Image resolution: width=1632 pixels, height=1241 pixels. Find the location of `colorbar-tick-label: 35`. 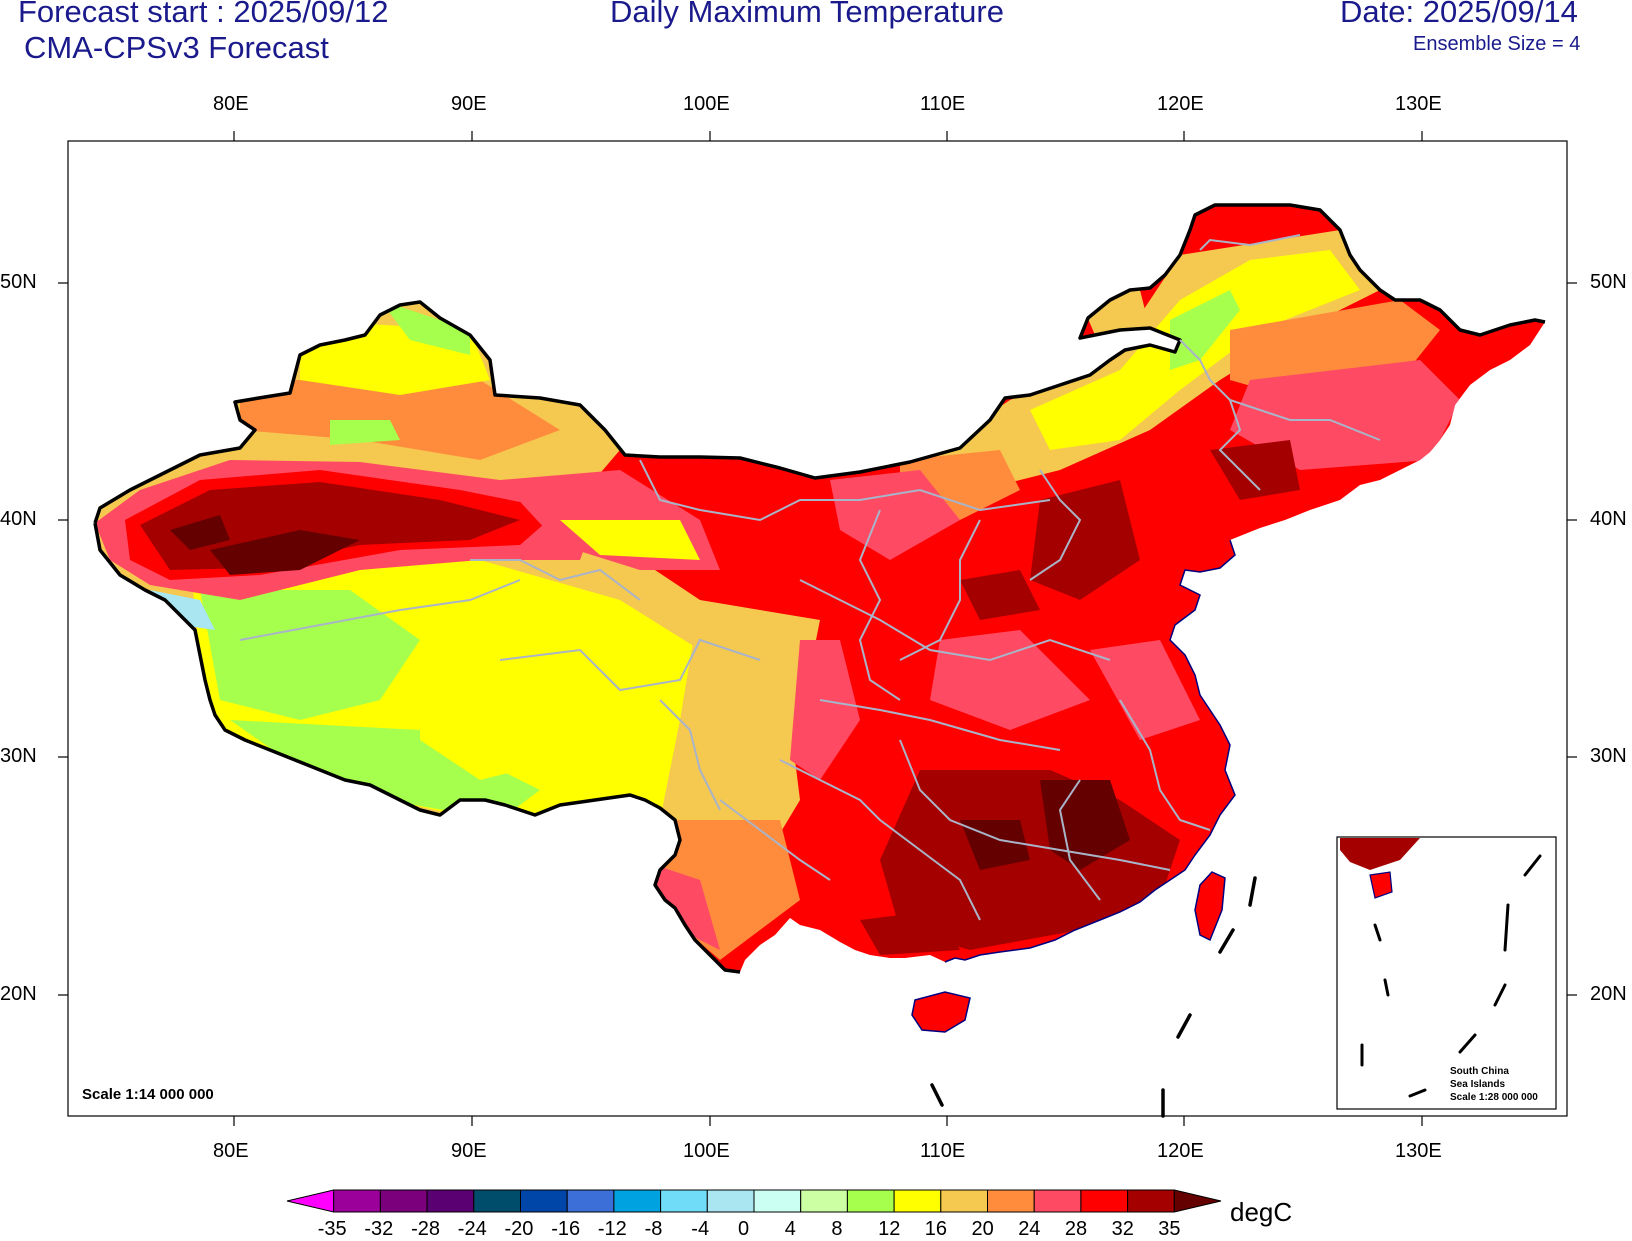

colorbar-tick-label: 35 is located at coordinates (1169, 1229).